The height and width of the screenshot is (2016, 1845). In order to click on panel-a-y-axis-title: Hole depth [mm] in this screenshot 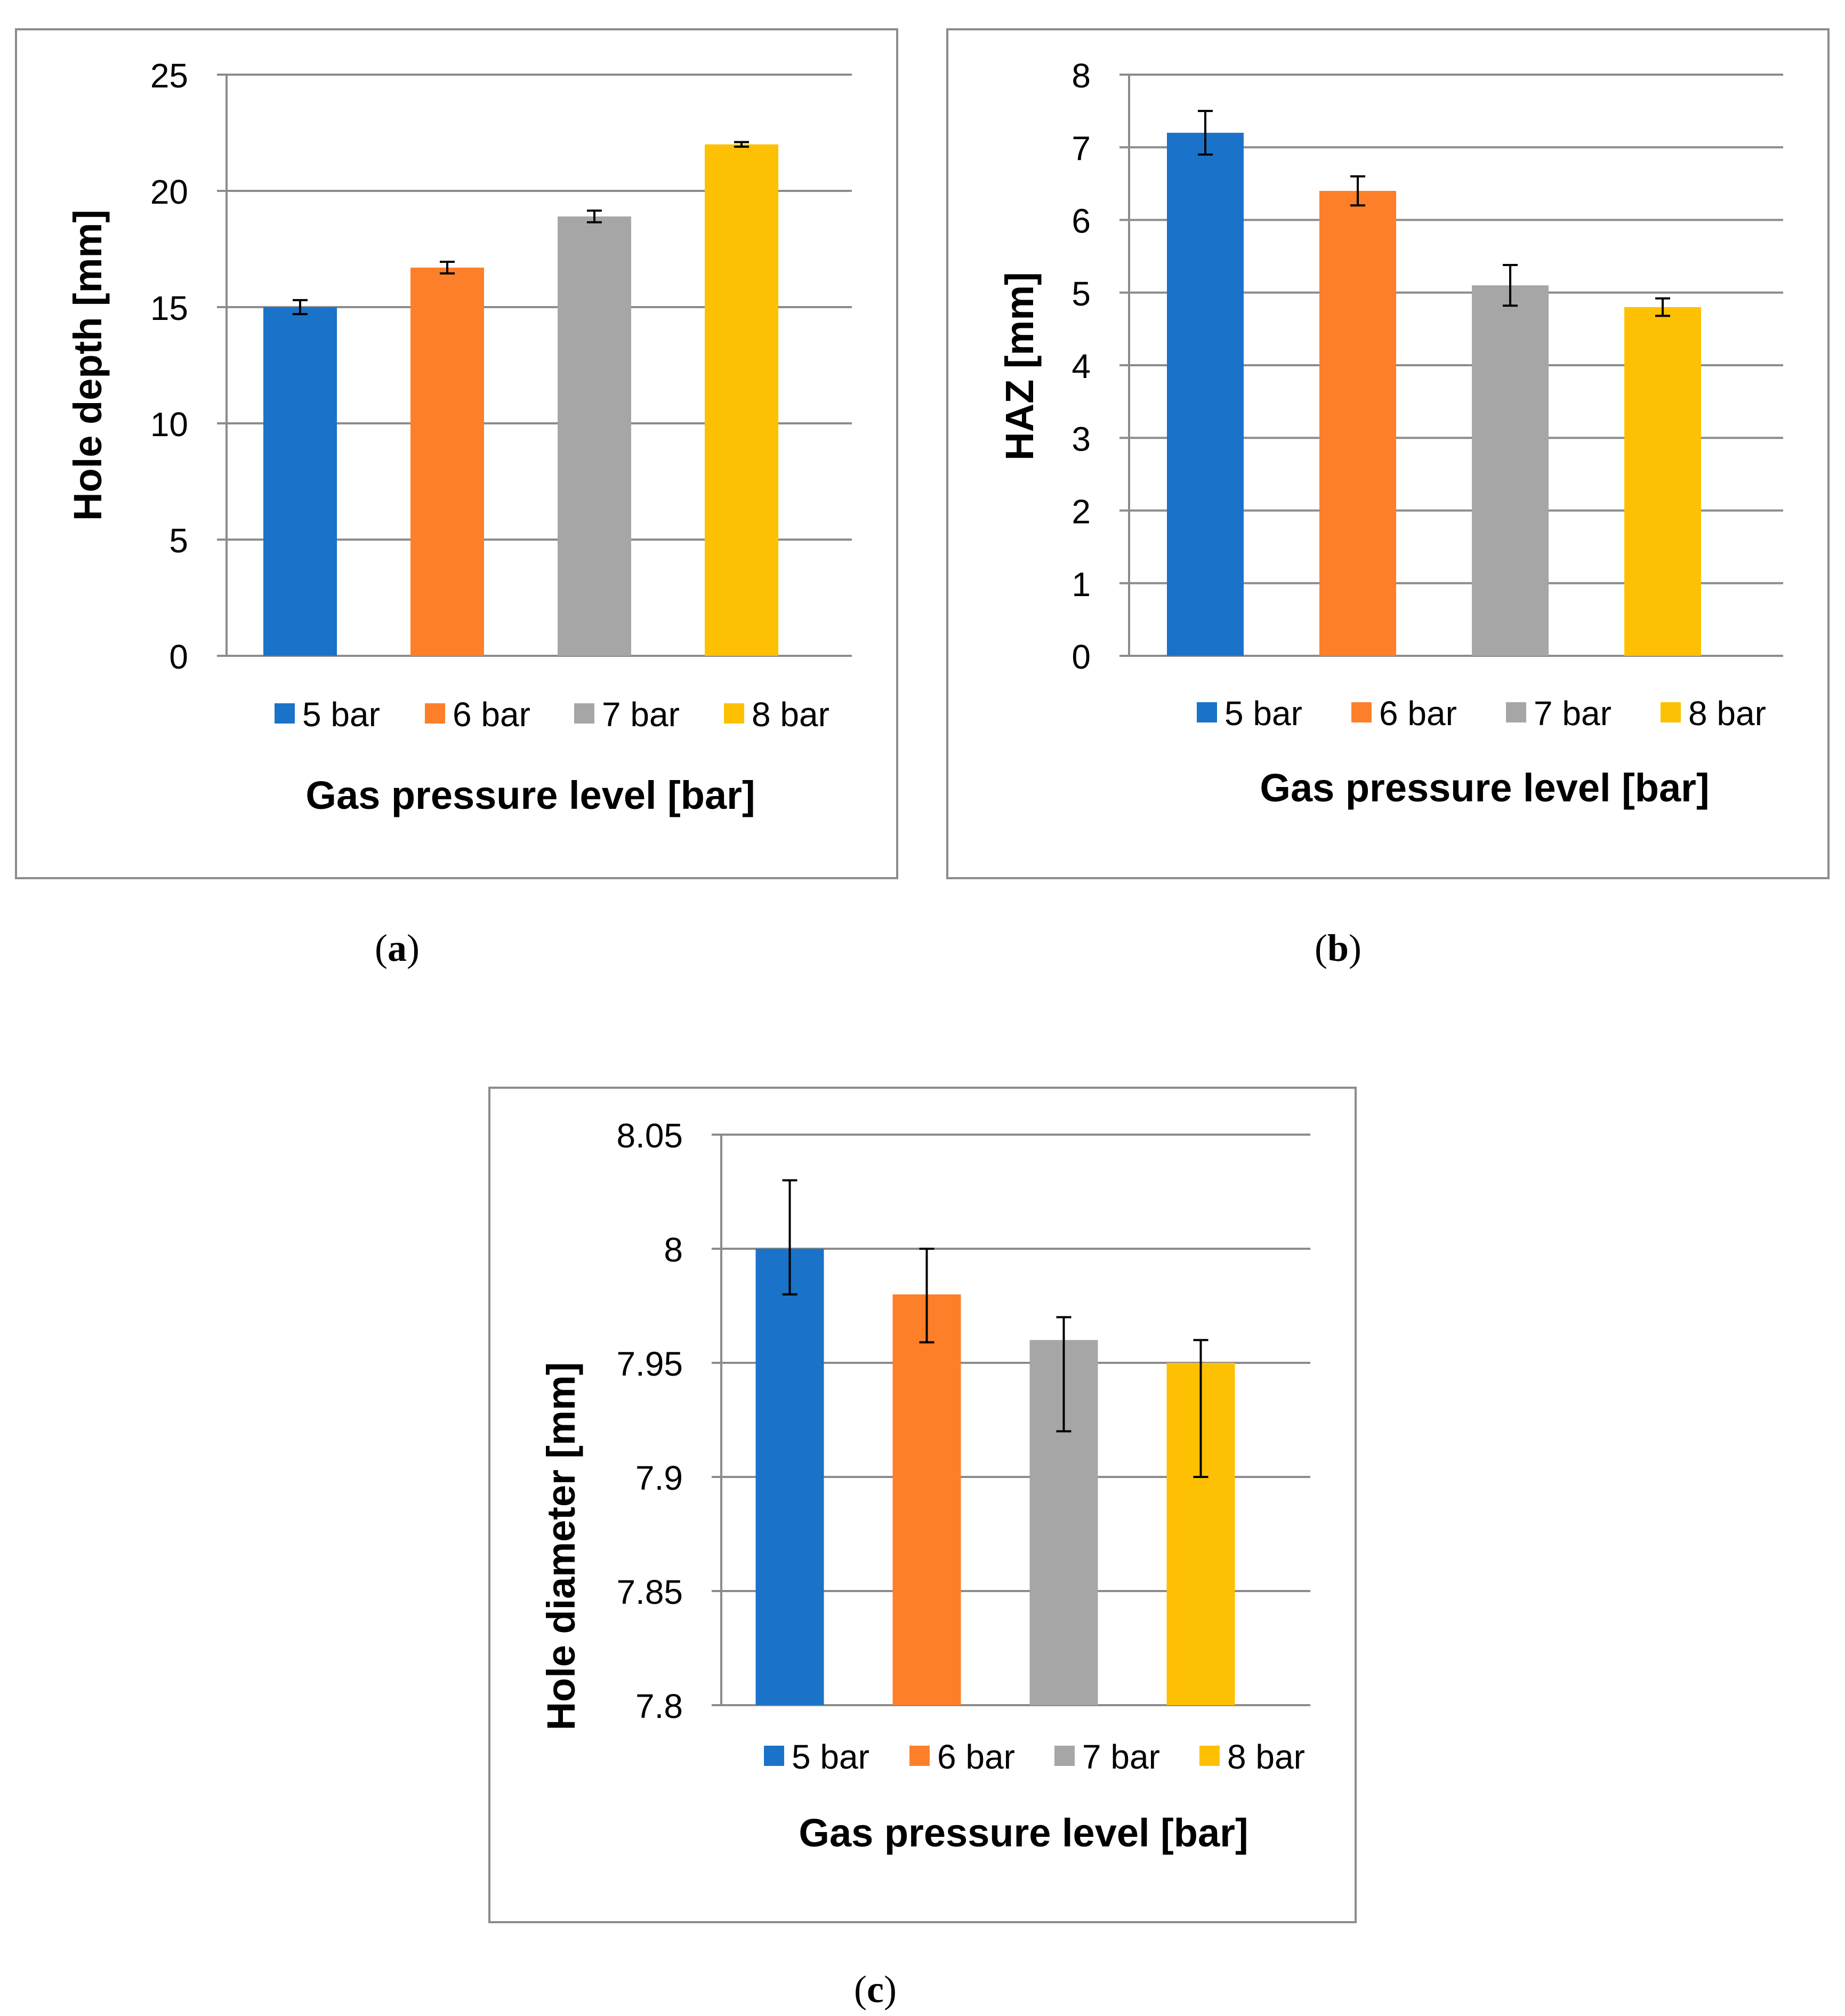, I will do `click(88, 366)`.